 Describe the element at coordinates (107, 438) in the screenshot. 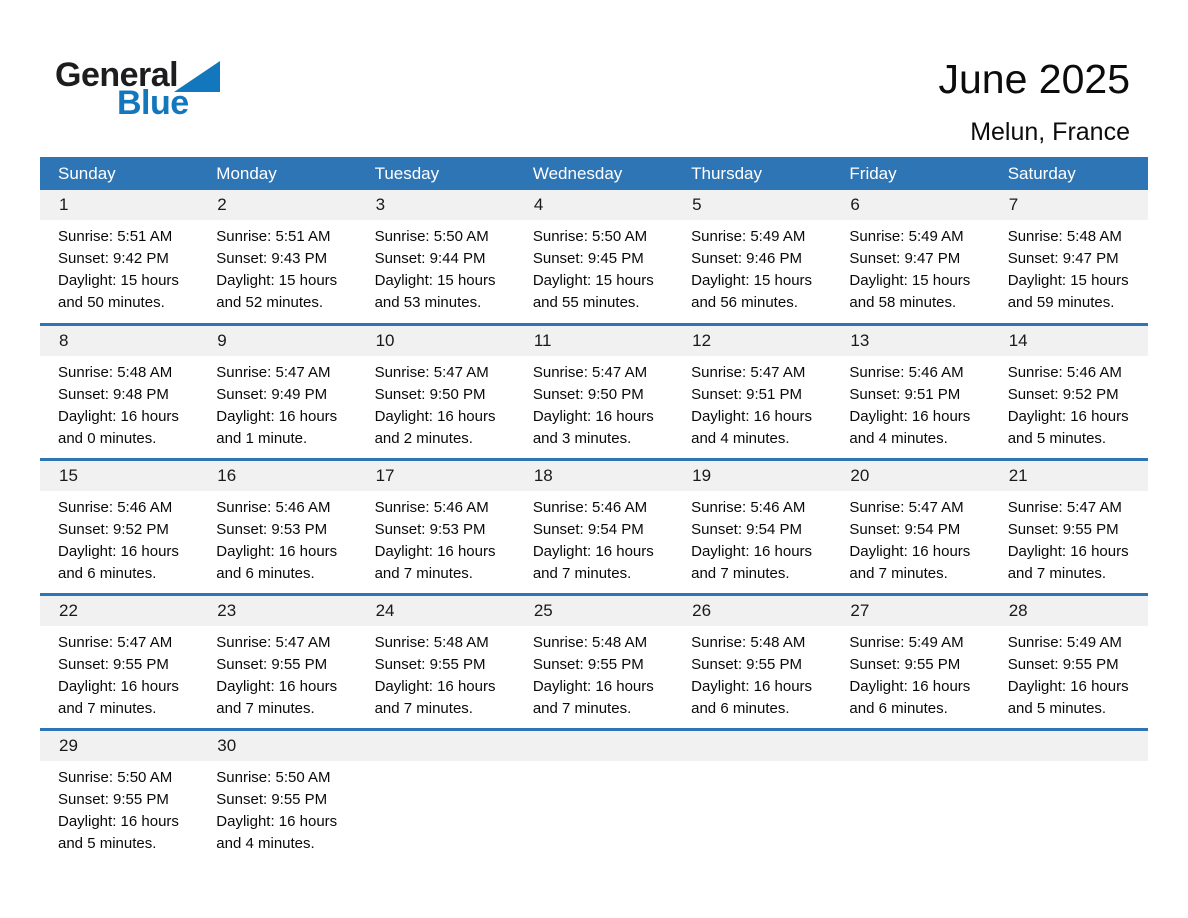

I see `day-daylight-text: and 0 minutes.` at that location.